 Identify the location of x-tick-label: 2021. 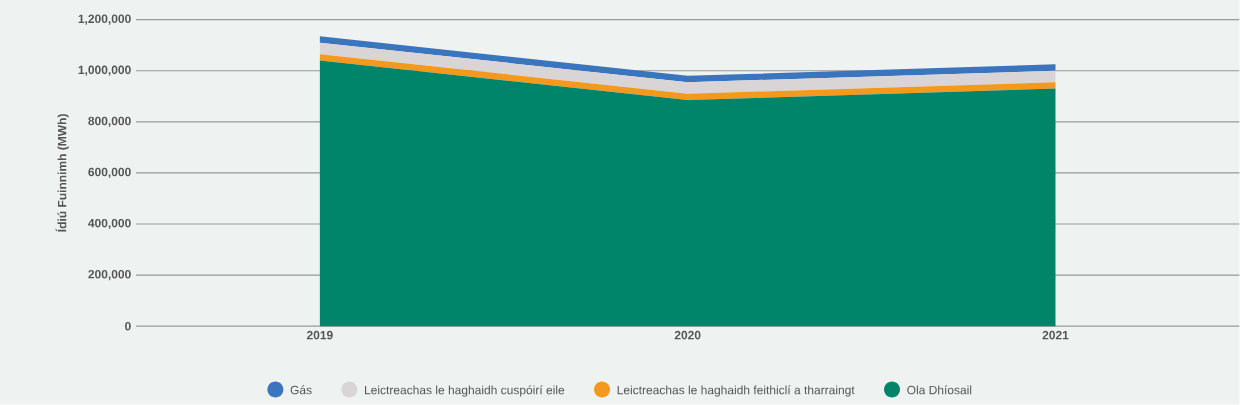
(1055, 335).